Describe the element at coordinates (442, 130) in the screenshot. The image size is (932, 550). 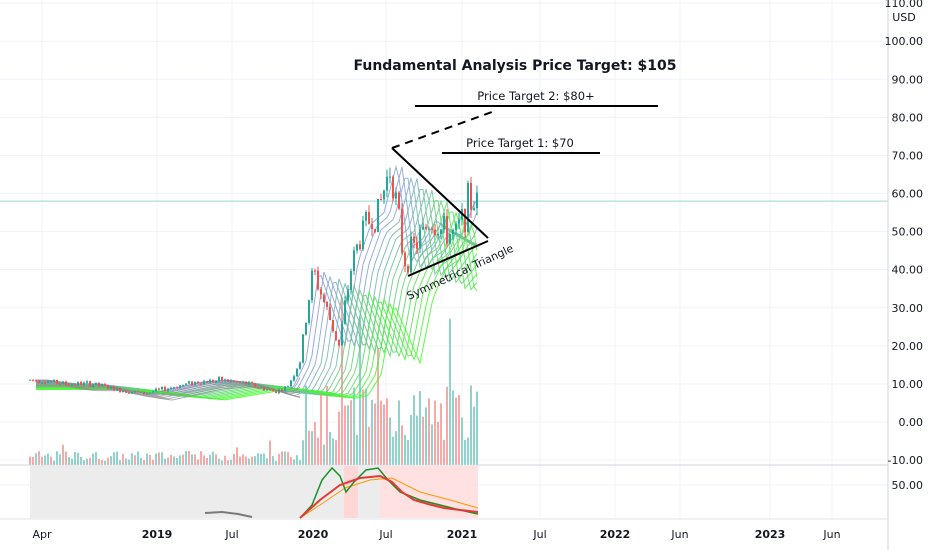
I see `projection-dashed-line` at that location.